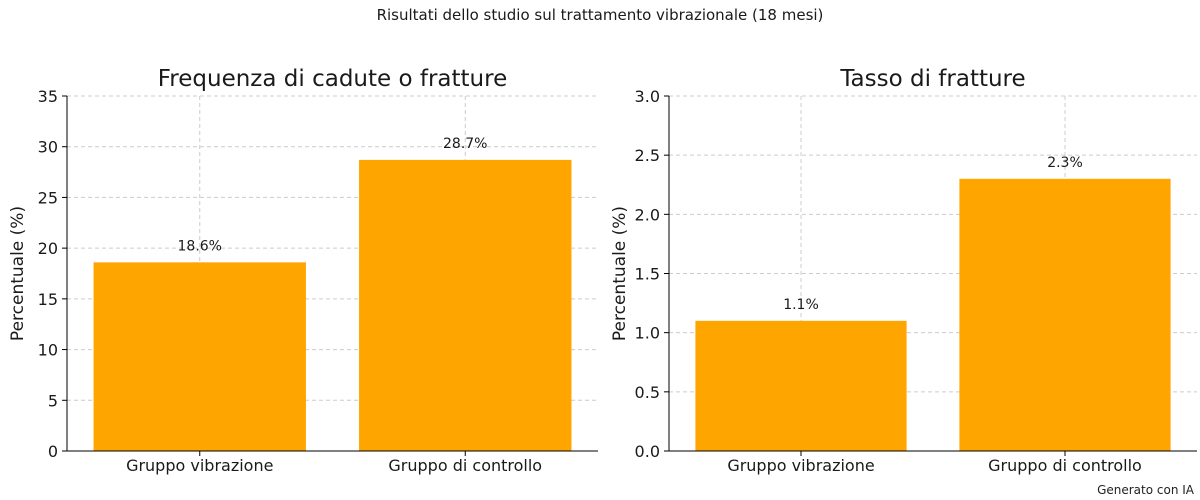 This screenshot has height=500, width=1200. I want to click on y-tick-label: 20, so click(48, 248).